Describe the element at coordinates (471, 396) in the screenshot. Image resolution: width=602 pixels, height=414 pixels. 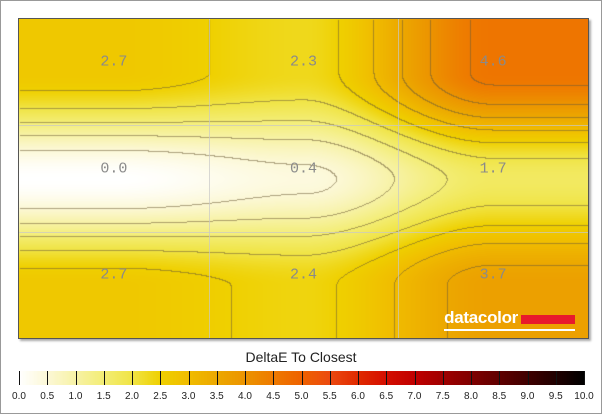
I see `colorbar-tick-label: 8.0` at that location.